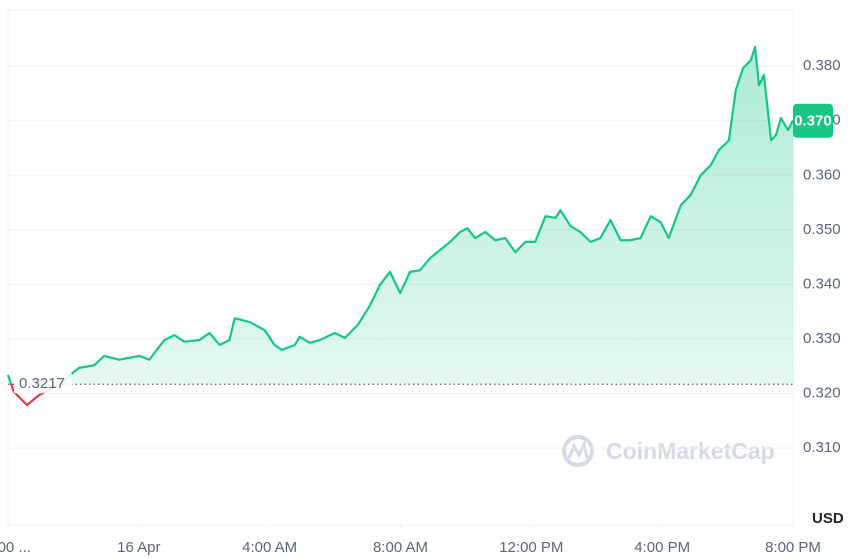 This screenshot has height=559, width=861. I want to click on x-tick-label: 8:00 PM, so click(793, 547).